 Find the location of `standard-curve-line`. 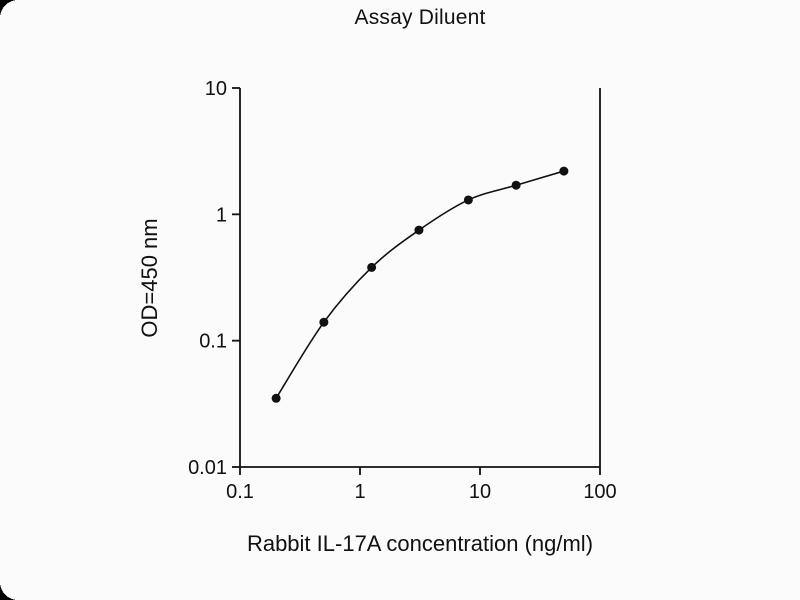

standard-curve-line is located at coordinates (420, 284).